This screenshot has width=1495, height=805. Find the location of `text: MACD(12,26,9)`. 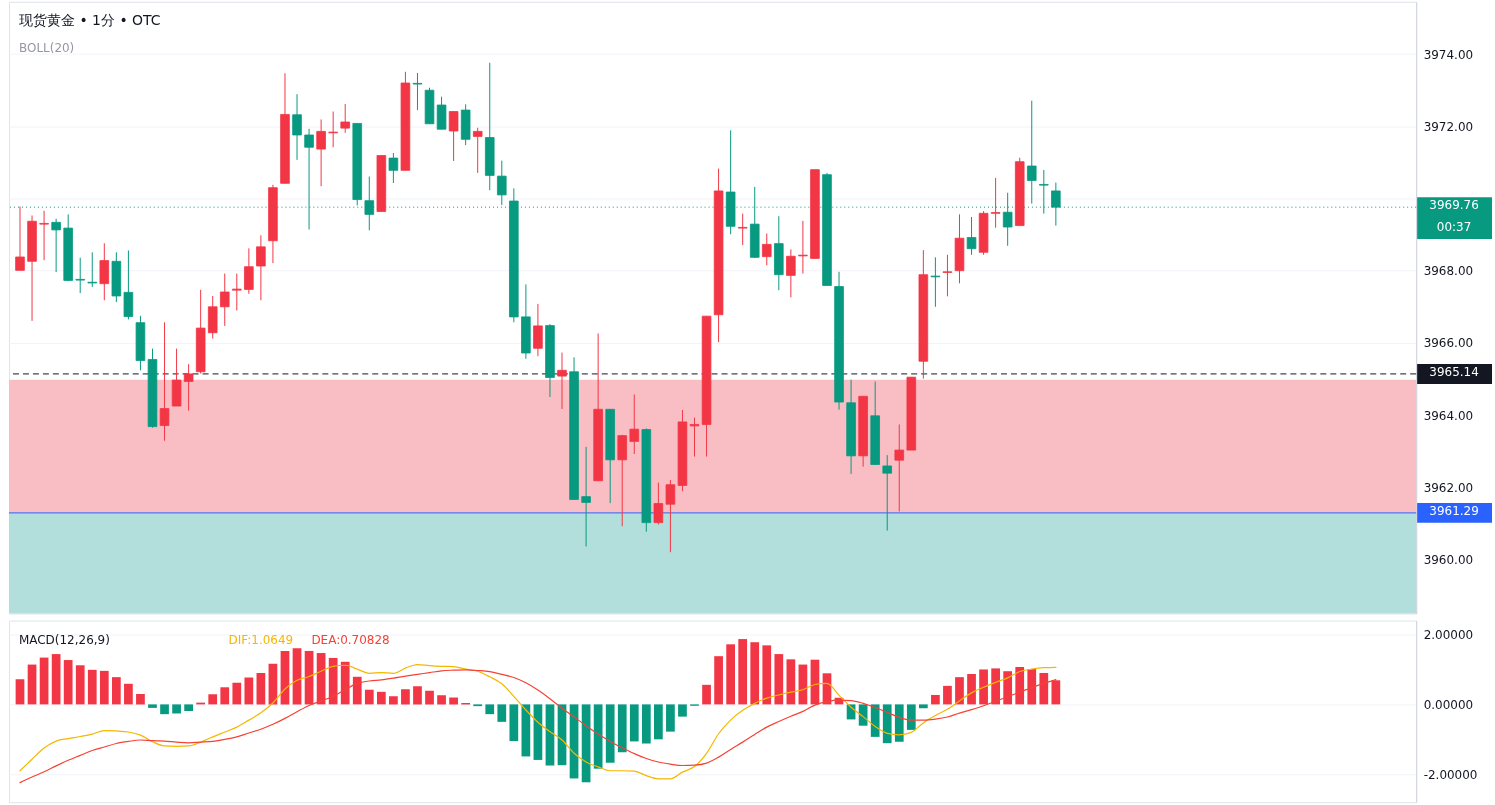

text: MACD(12,26,9) is located at coordinates (64, 639).